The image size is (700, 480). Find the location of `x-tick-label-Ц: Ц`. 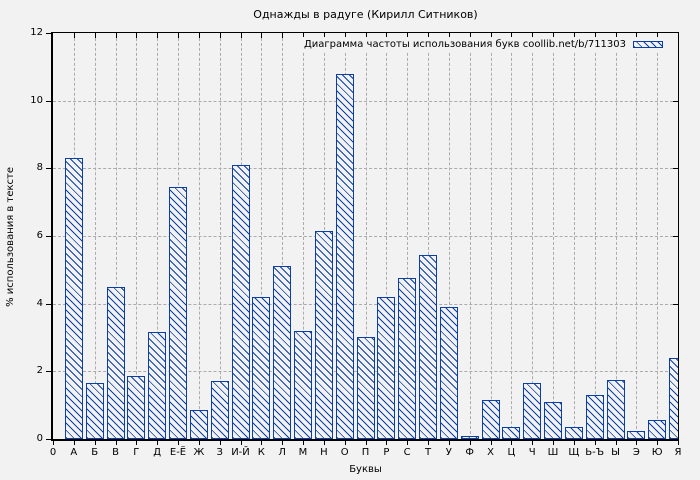

x-tick-label-Ц: Ц is located at coordinates (511, 452).